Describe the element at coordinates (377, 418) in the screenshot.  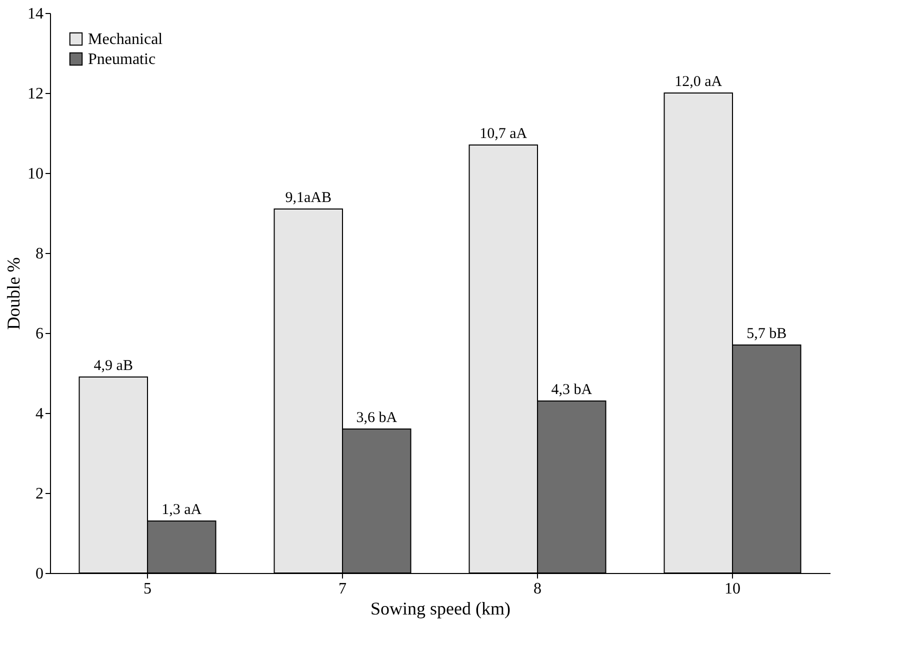
I see `data-label: 3,6 bA` at that location.